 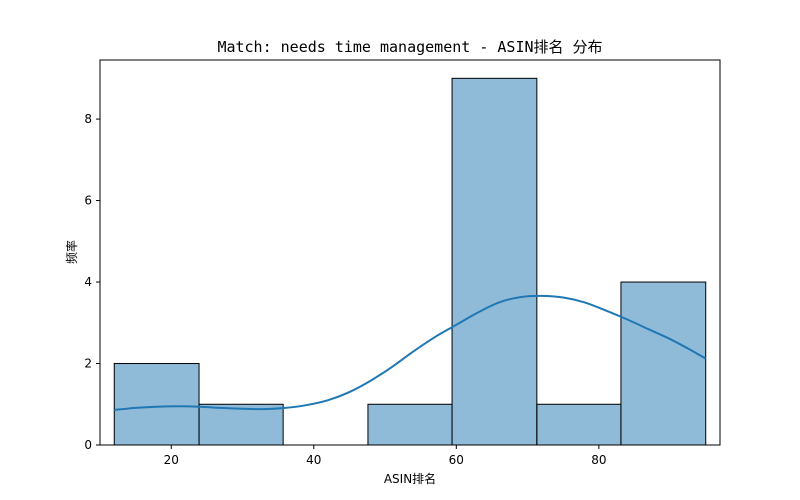 I want to click on x-tick-label-80: 80, so click(x=598, y=460).